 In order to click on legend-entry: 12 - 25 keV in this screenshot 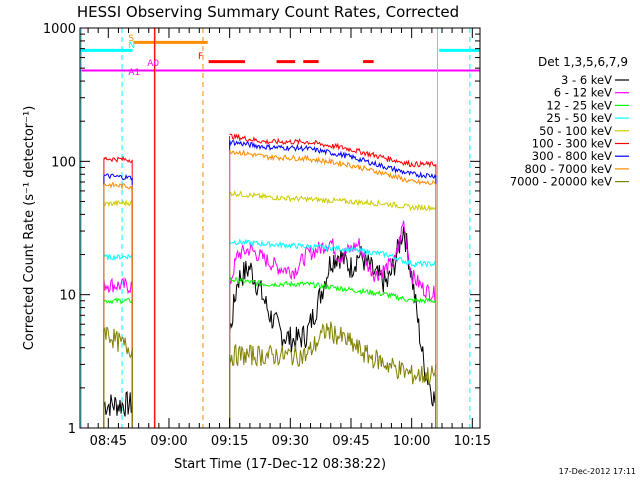, I will do `click(579, 105)`.